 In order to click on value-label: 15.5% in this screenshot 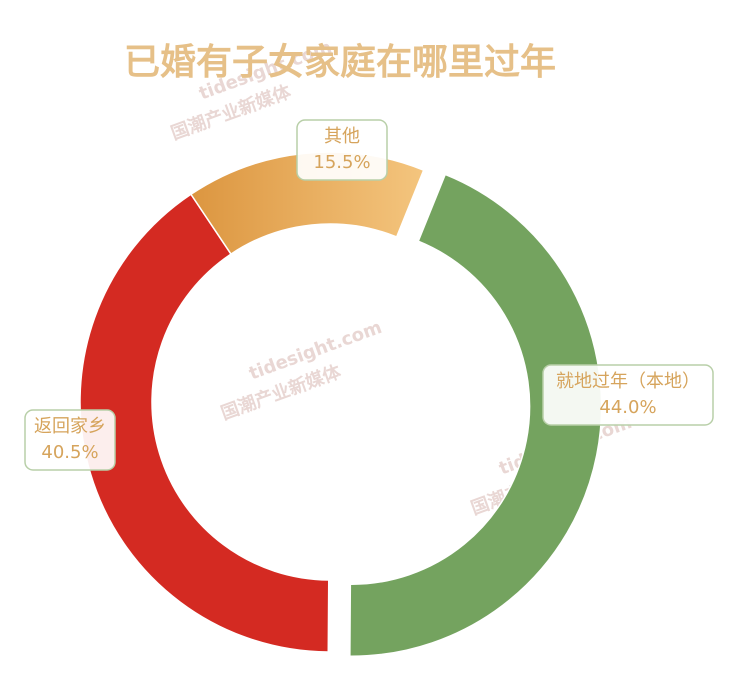, I will do `click(341, 162)`.